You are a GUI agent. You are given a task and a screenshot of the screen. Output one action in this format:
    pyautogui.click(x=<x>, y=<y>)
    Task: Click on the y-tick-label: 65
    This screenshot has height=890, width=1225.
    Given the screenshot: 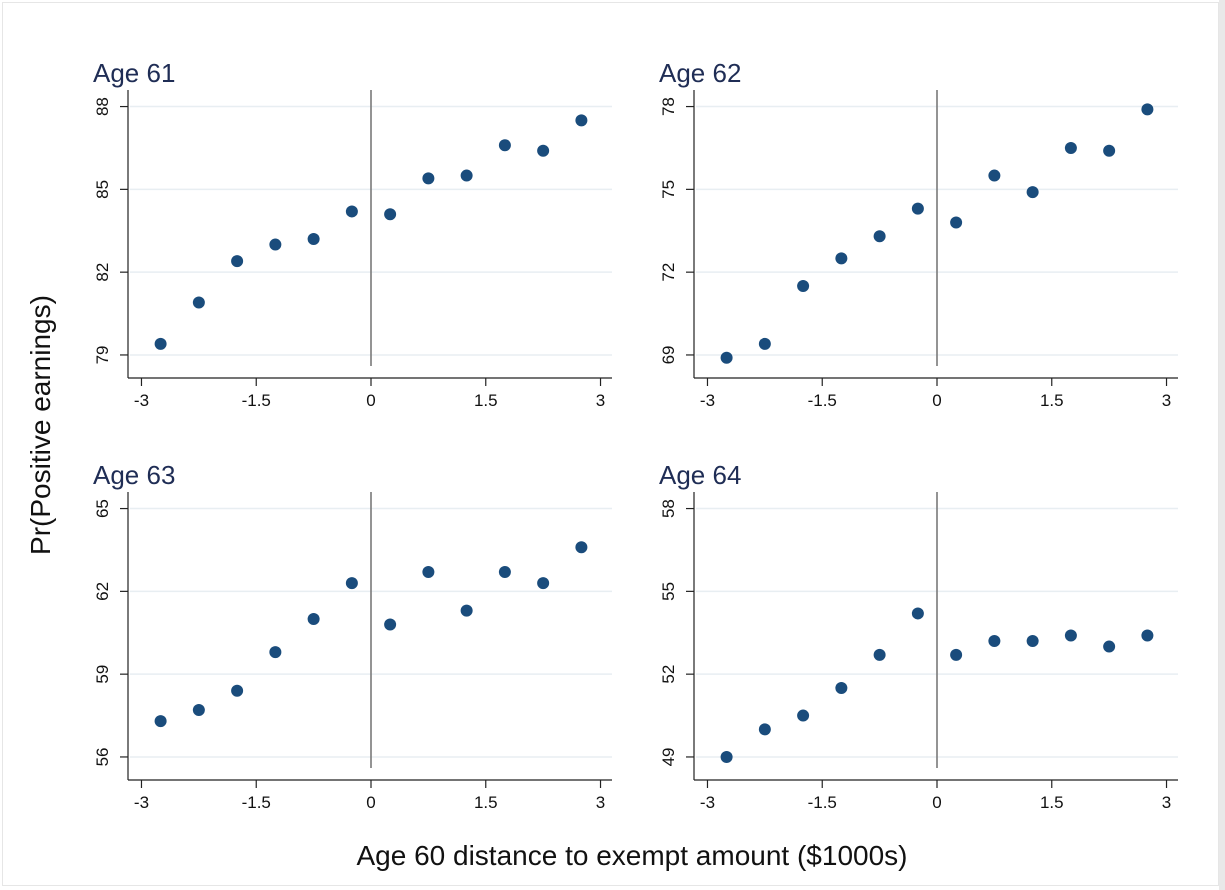 What is the action you would take?
    pyautogui.click(x=102, y=508)
    